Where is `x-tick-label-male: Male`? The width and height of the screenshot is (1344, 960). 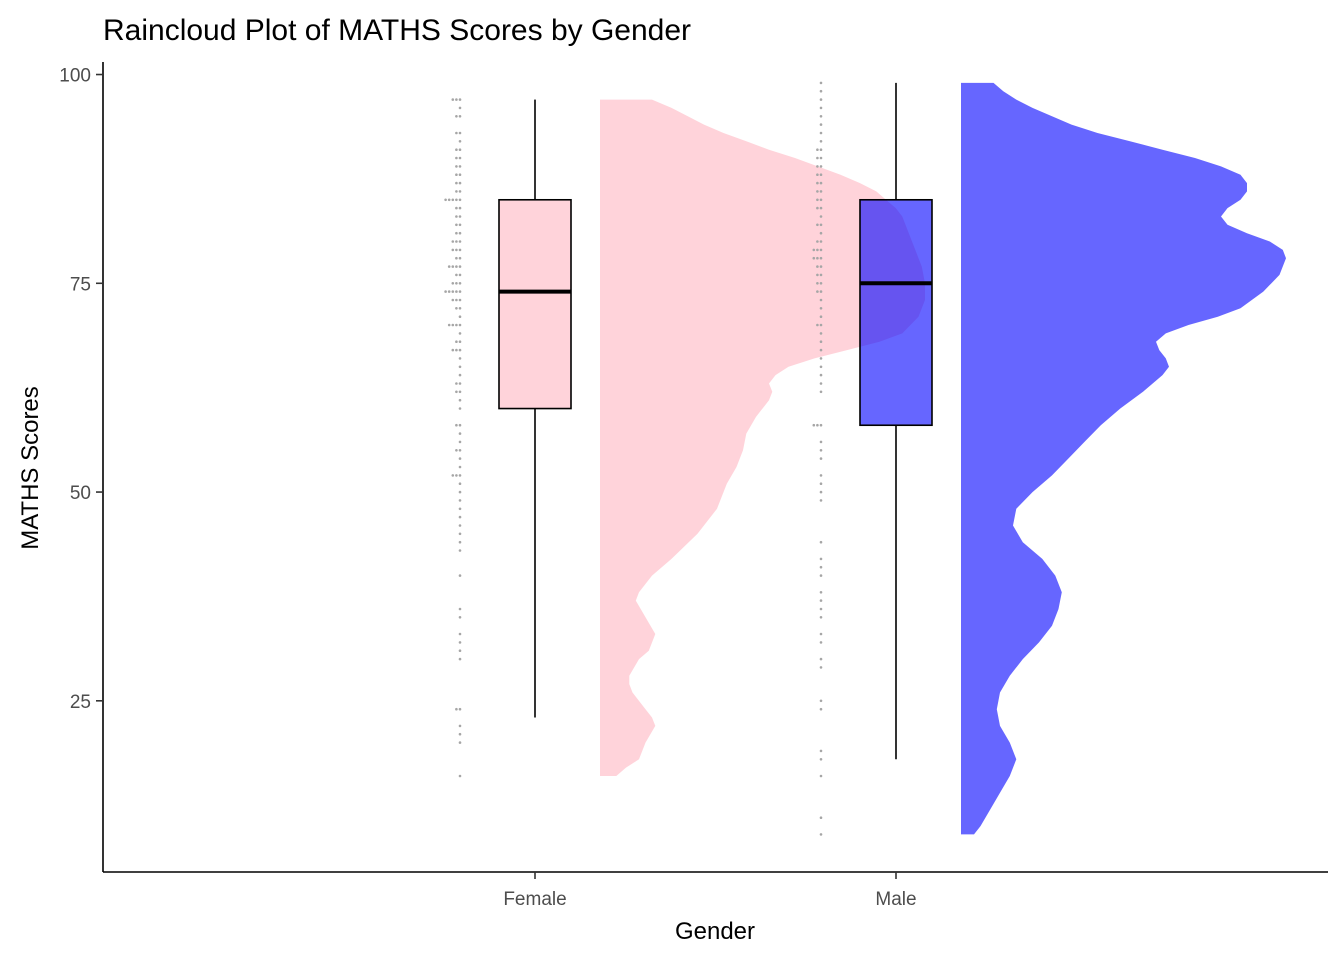 x-tick-label-male: Male is located at coordinates (895, 899).